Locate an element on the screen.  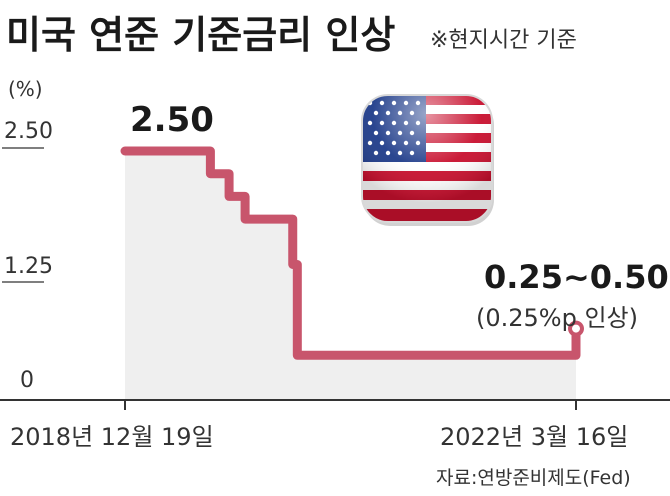
y-unit-label: (%) is located at coordinates (25, 89).